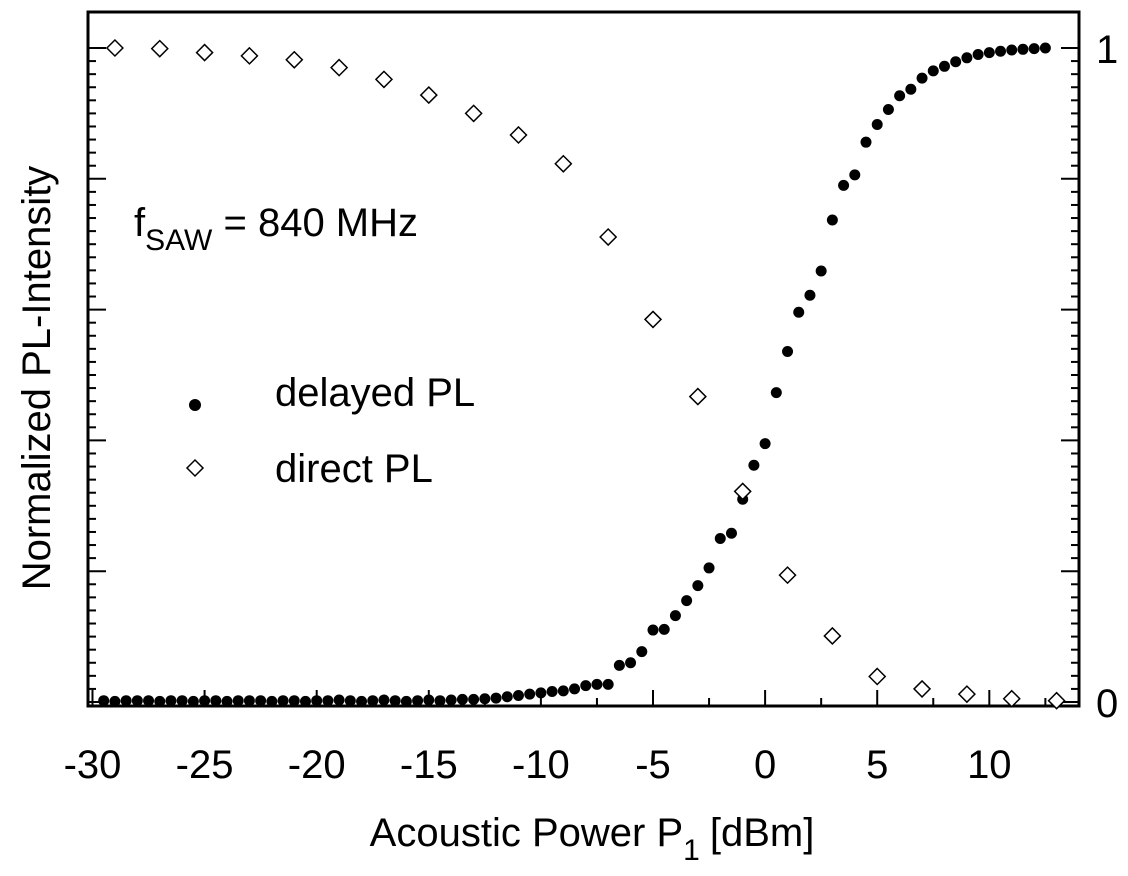  Describe the element at coordinates (315, 223) in the screenshot. I see `annotation-rest: = 840 MHz` at that location.